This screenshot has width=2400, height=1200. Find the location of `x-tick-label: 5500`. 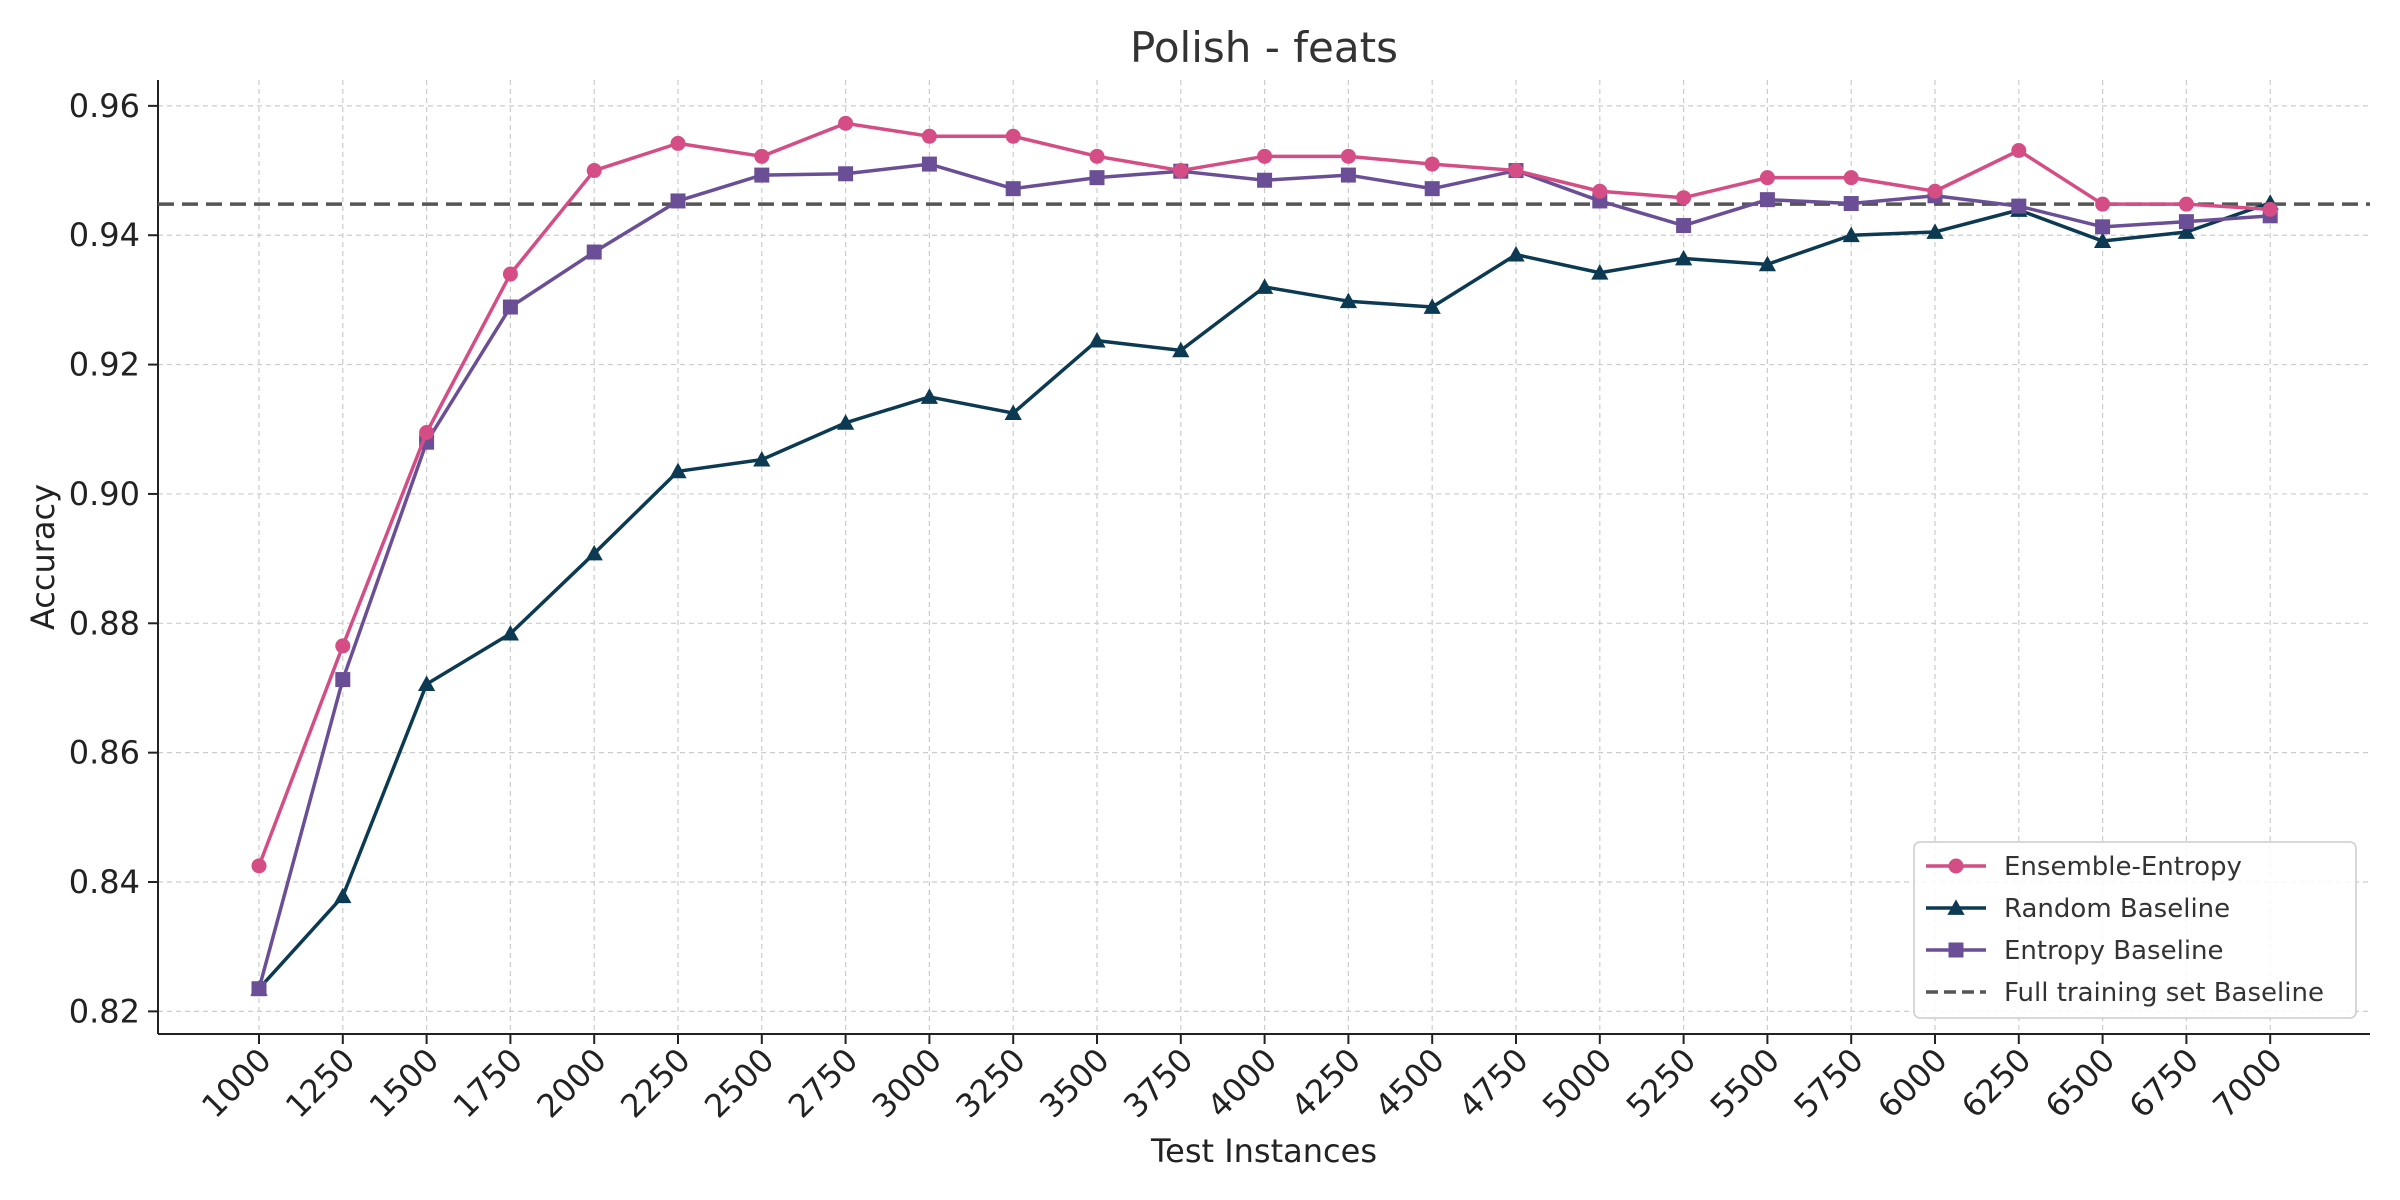

x-tick-label: 5500 is located at coordinates (1745, 1083).